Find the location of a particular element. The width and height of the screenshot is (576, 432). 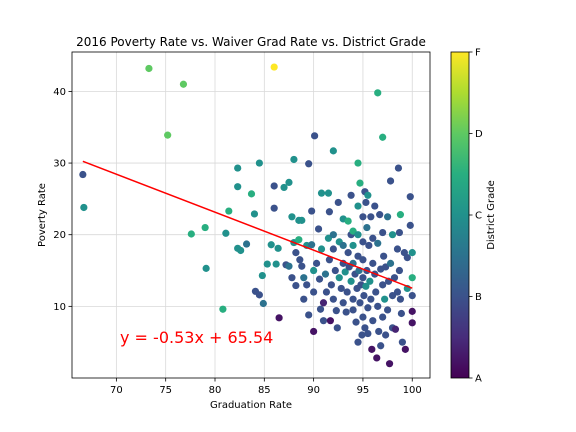

colorbar-tick-label: B is located at coordinates (478, 297).